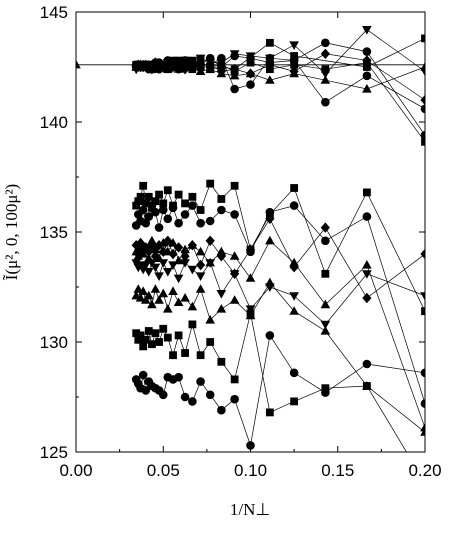  I want to click on series-2-point, so click(367, 30).